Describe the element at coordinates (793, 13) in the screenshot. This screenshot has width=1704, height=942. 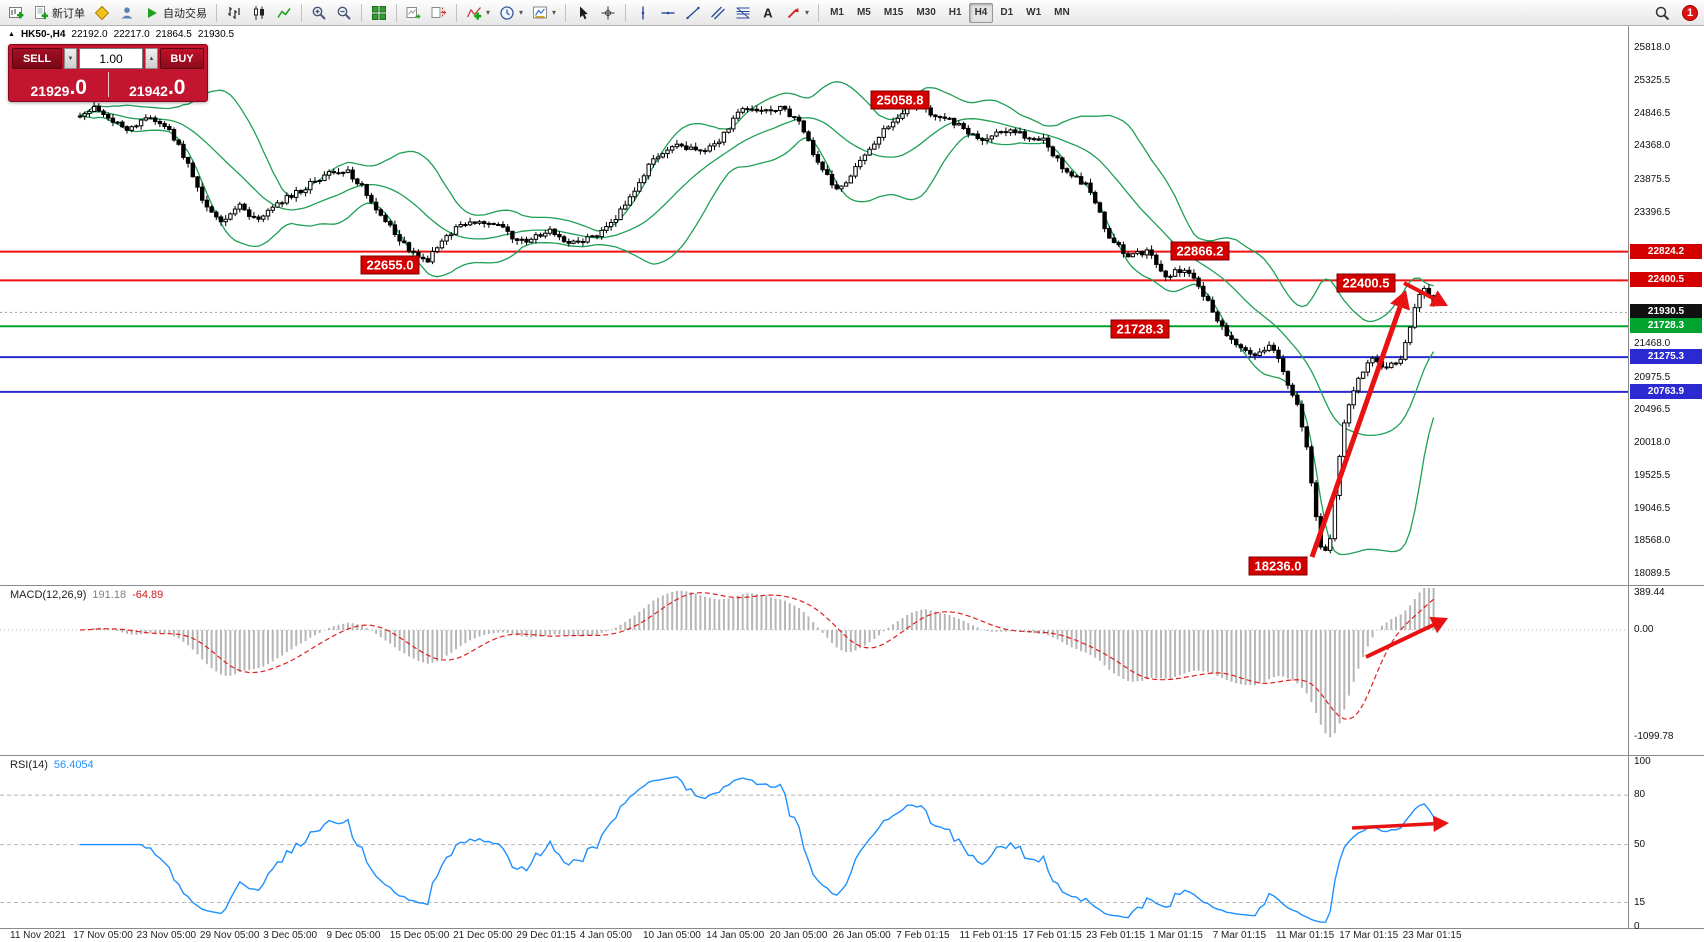
I see `arrows-tool-icon` at that location.